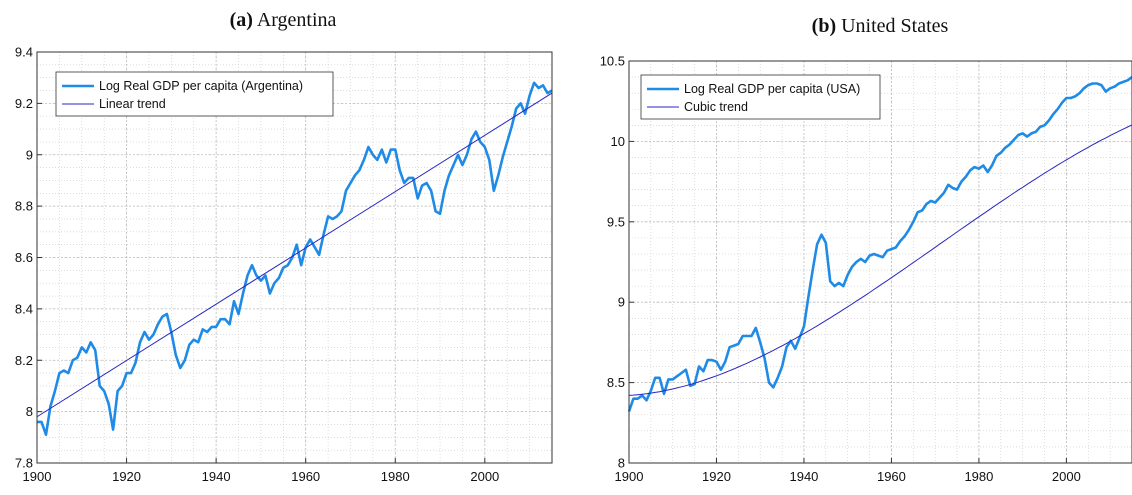  Describe the element at coordinates (201, 86) in the screenshot. I see `legend-label-argentina-data: Log Real GDP per capita (Argentina)` at that location.